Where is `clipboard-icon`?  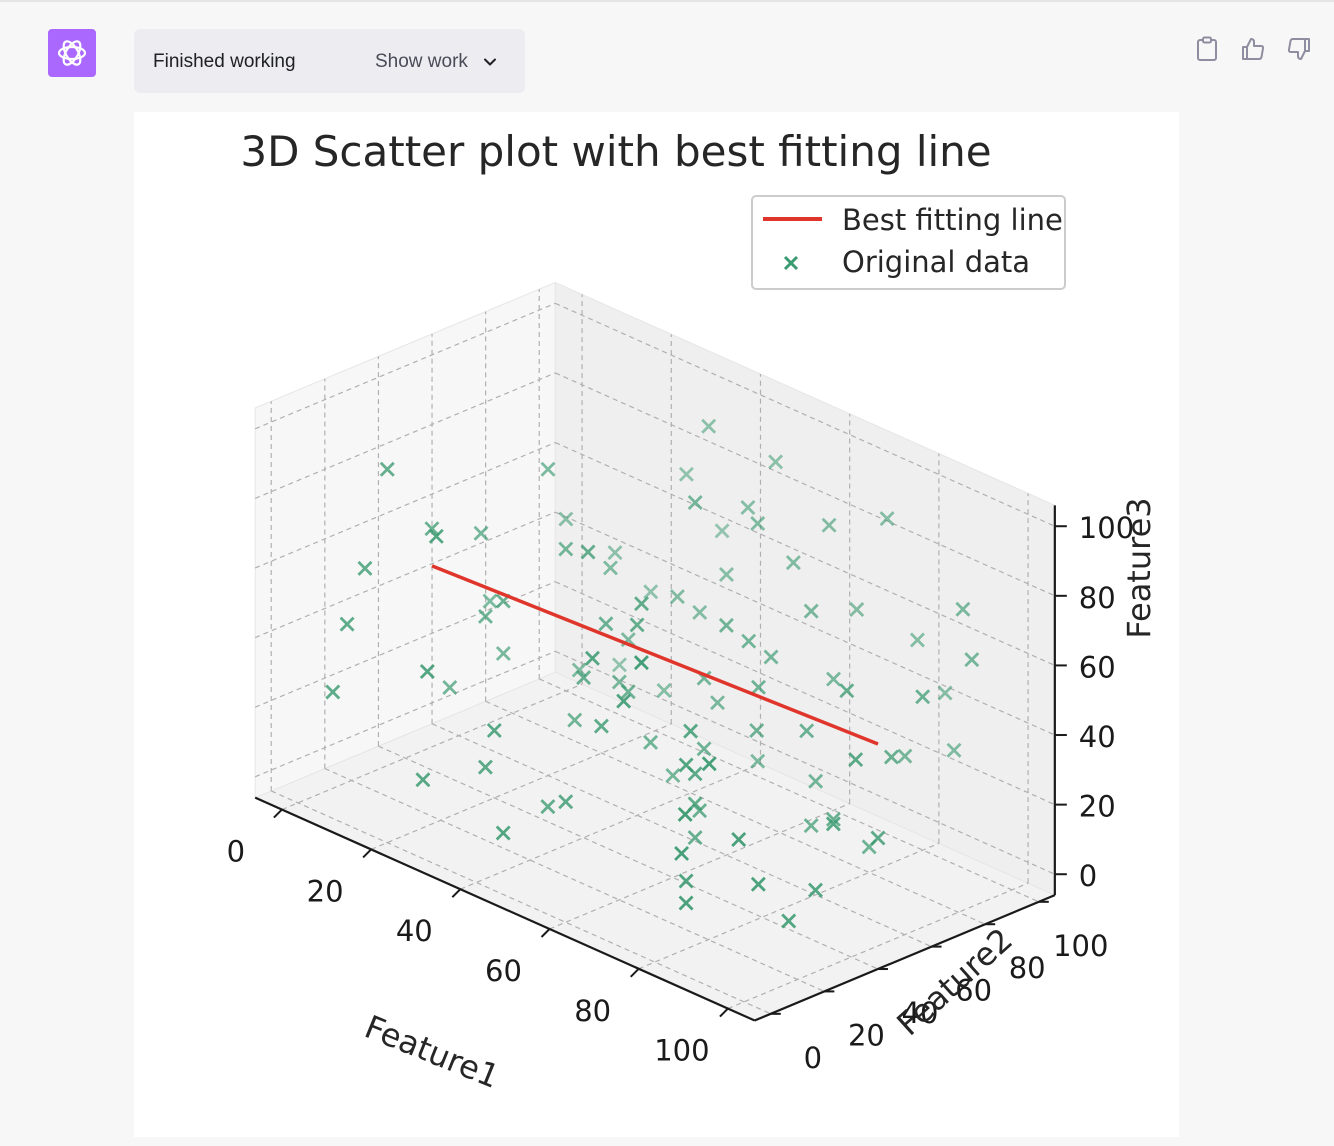
clipboard-icon is located at coordinates (1207, 48).